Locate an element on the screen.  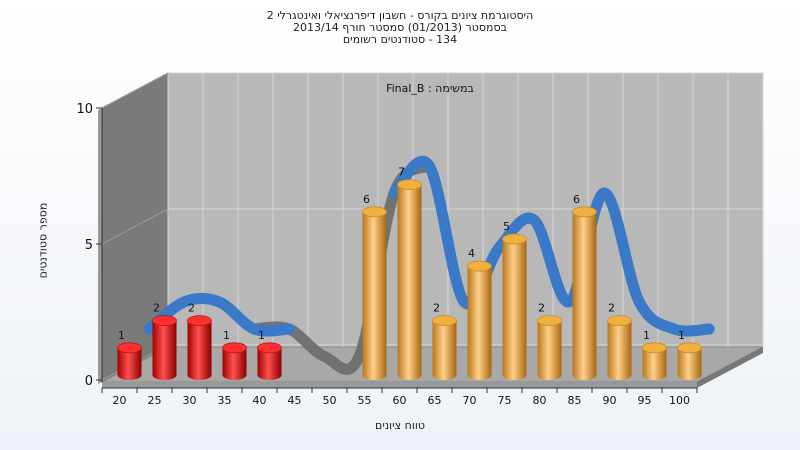
trend-ribbon-blue-left is located at coordinates (219, 314).